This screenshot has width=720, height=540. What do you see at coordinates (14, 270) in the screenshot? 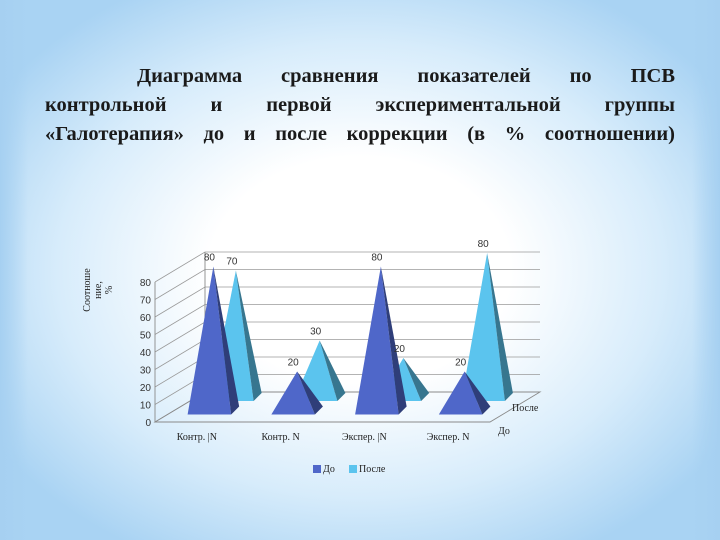
I see `left-edge-decoration` at bounding box center [14, 270].